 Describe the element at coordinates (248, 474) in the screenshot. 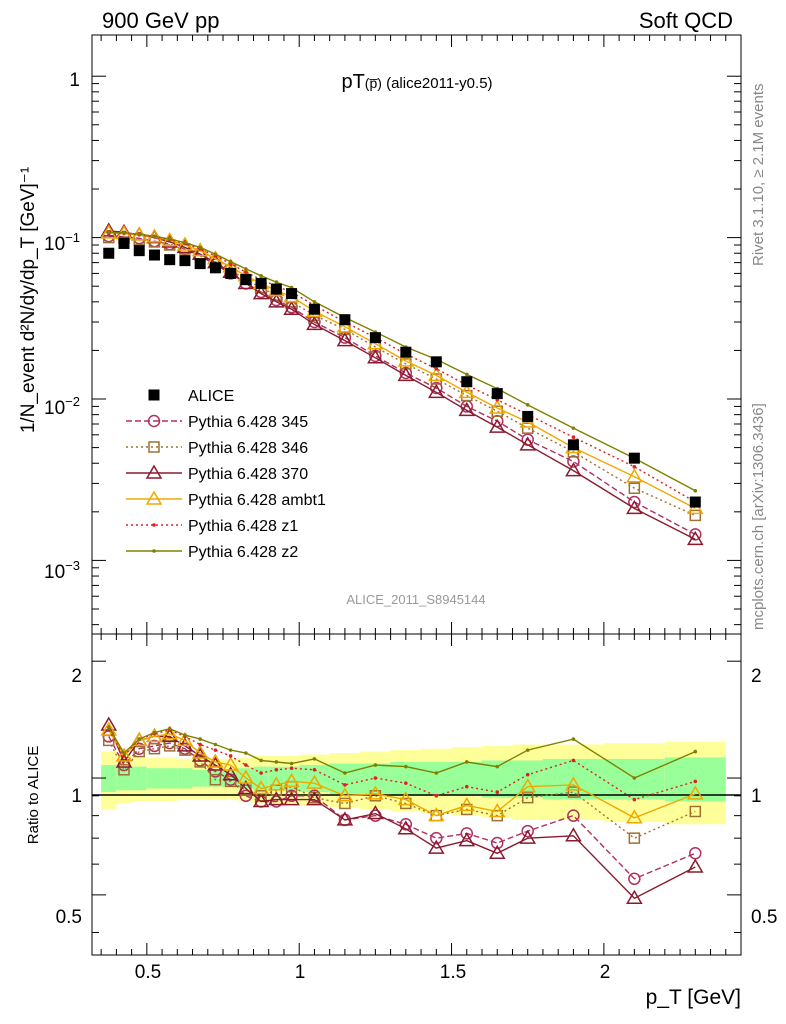

I see `legend-label: Pythia 6.428 370` at that location.